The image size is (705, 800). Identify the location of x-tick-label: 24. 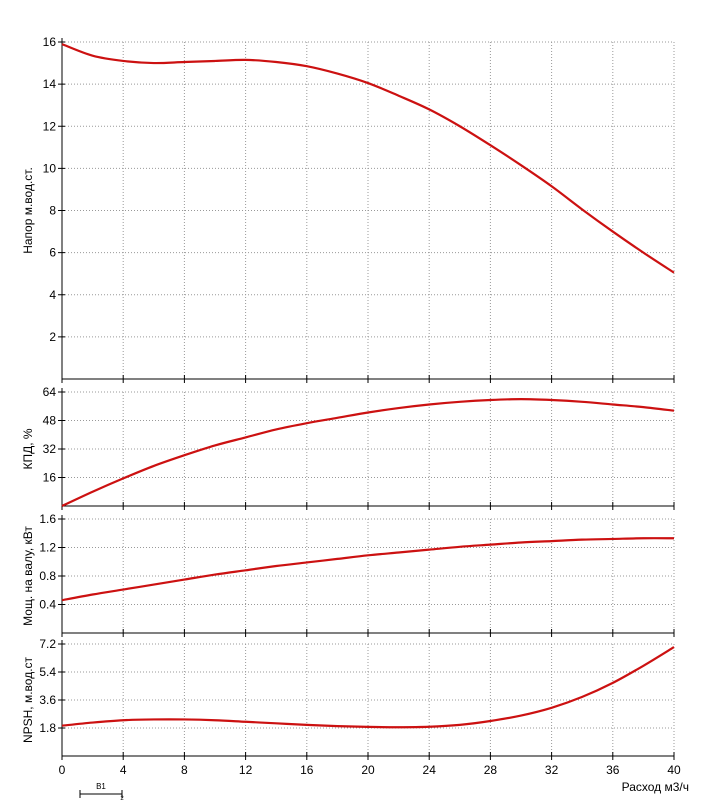
(430, 770).